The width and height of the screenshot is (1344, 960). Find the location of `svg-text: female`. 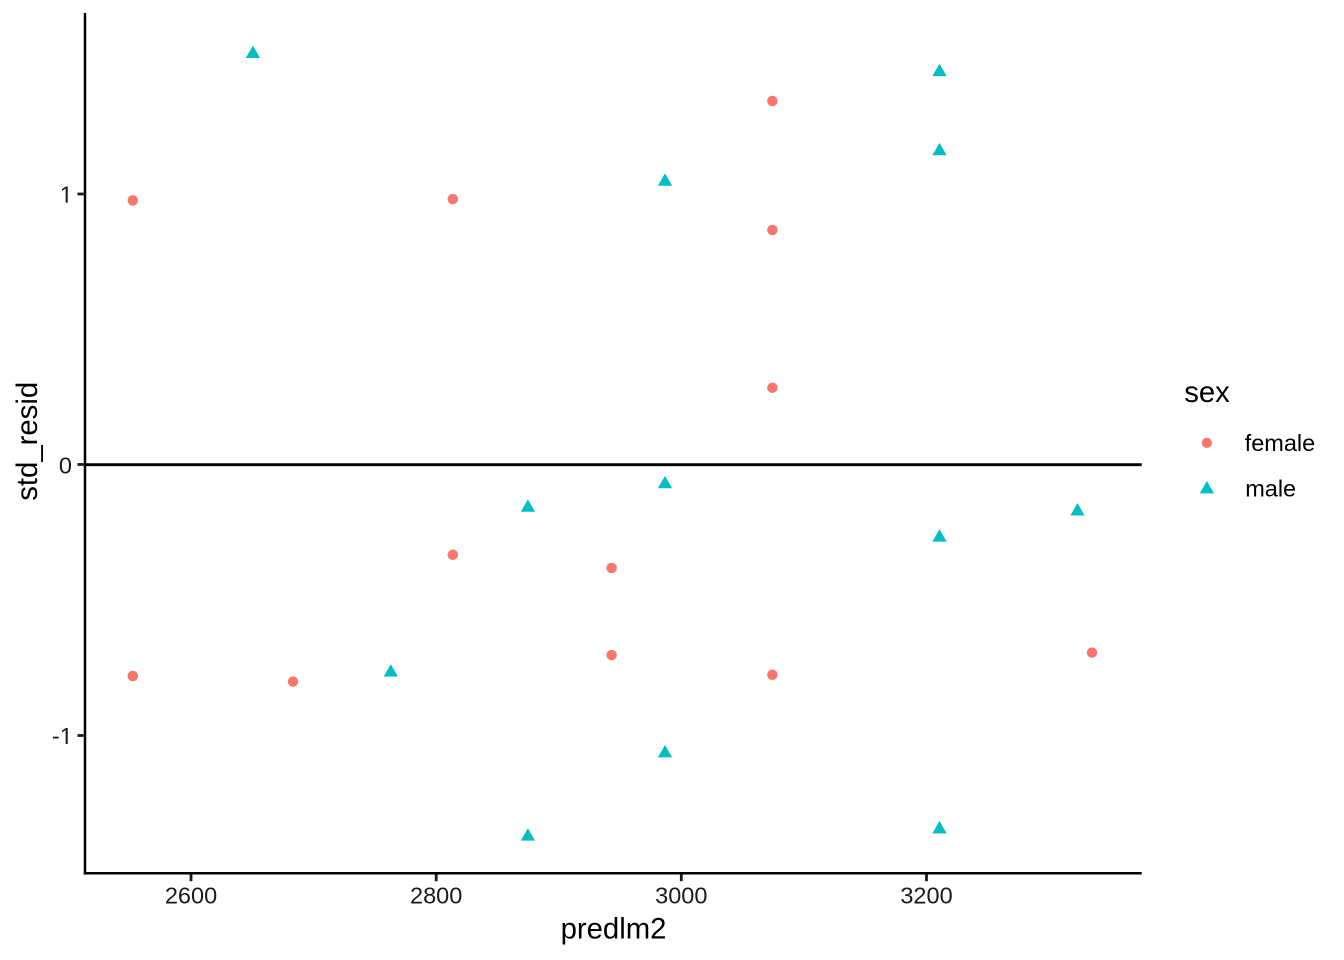

svg-text: female is located at coordinates (1280, 443).